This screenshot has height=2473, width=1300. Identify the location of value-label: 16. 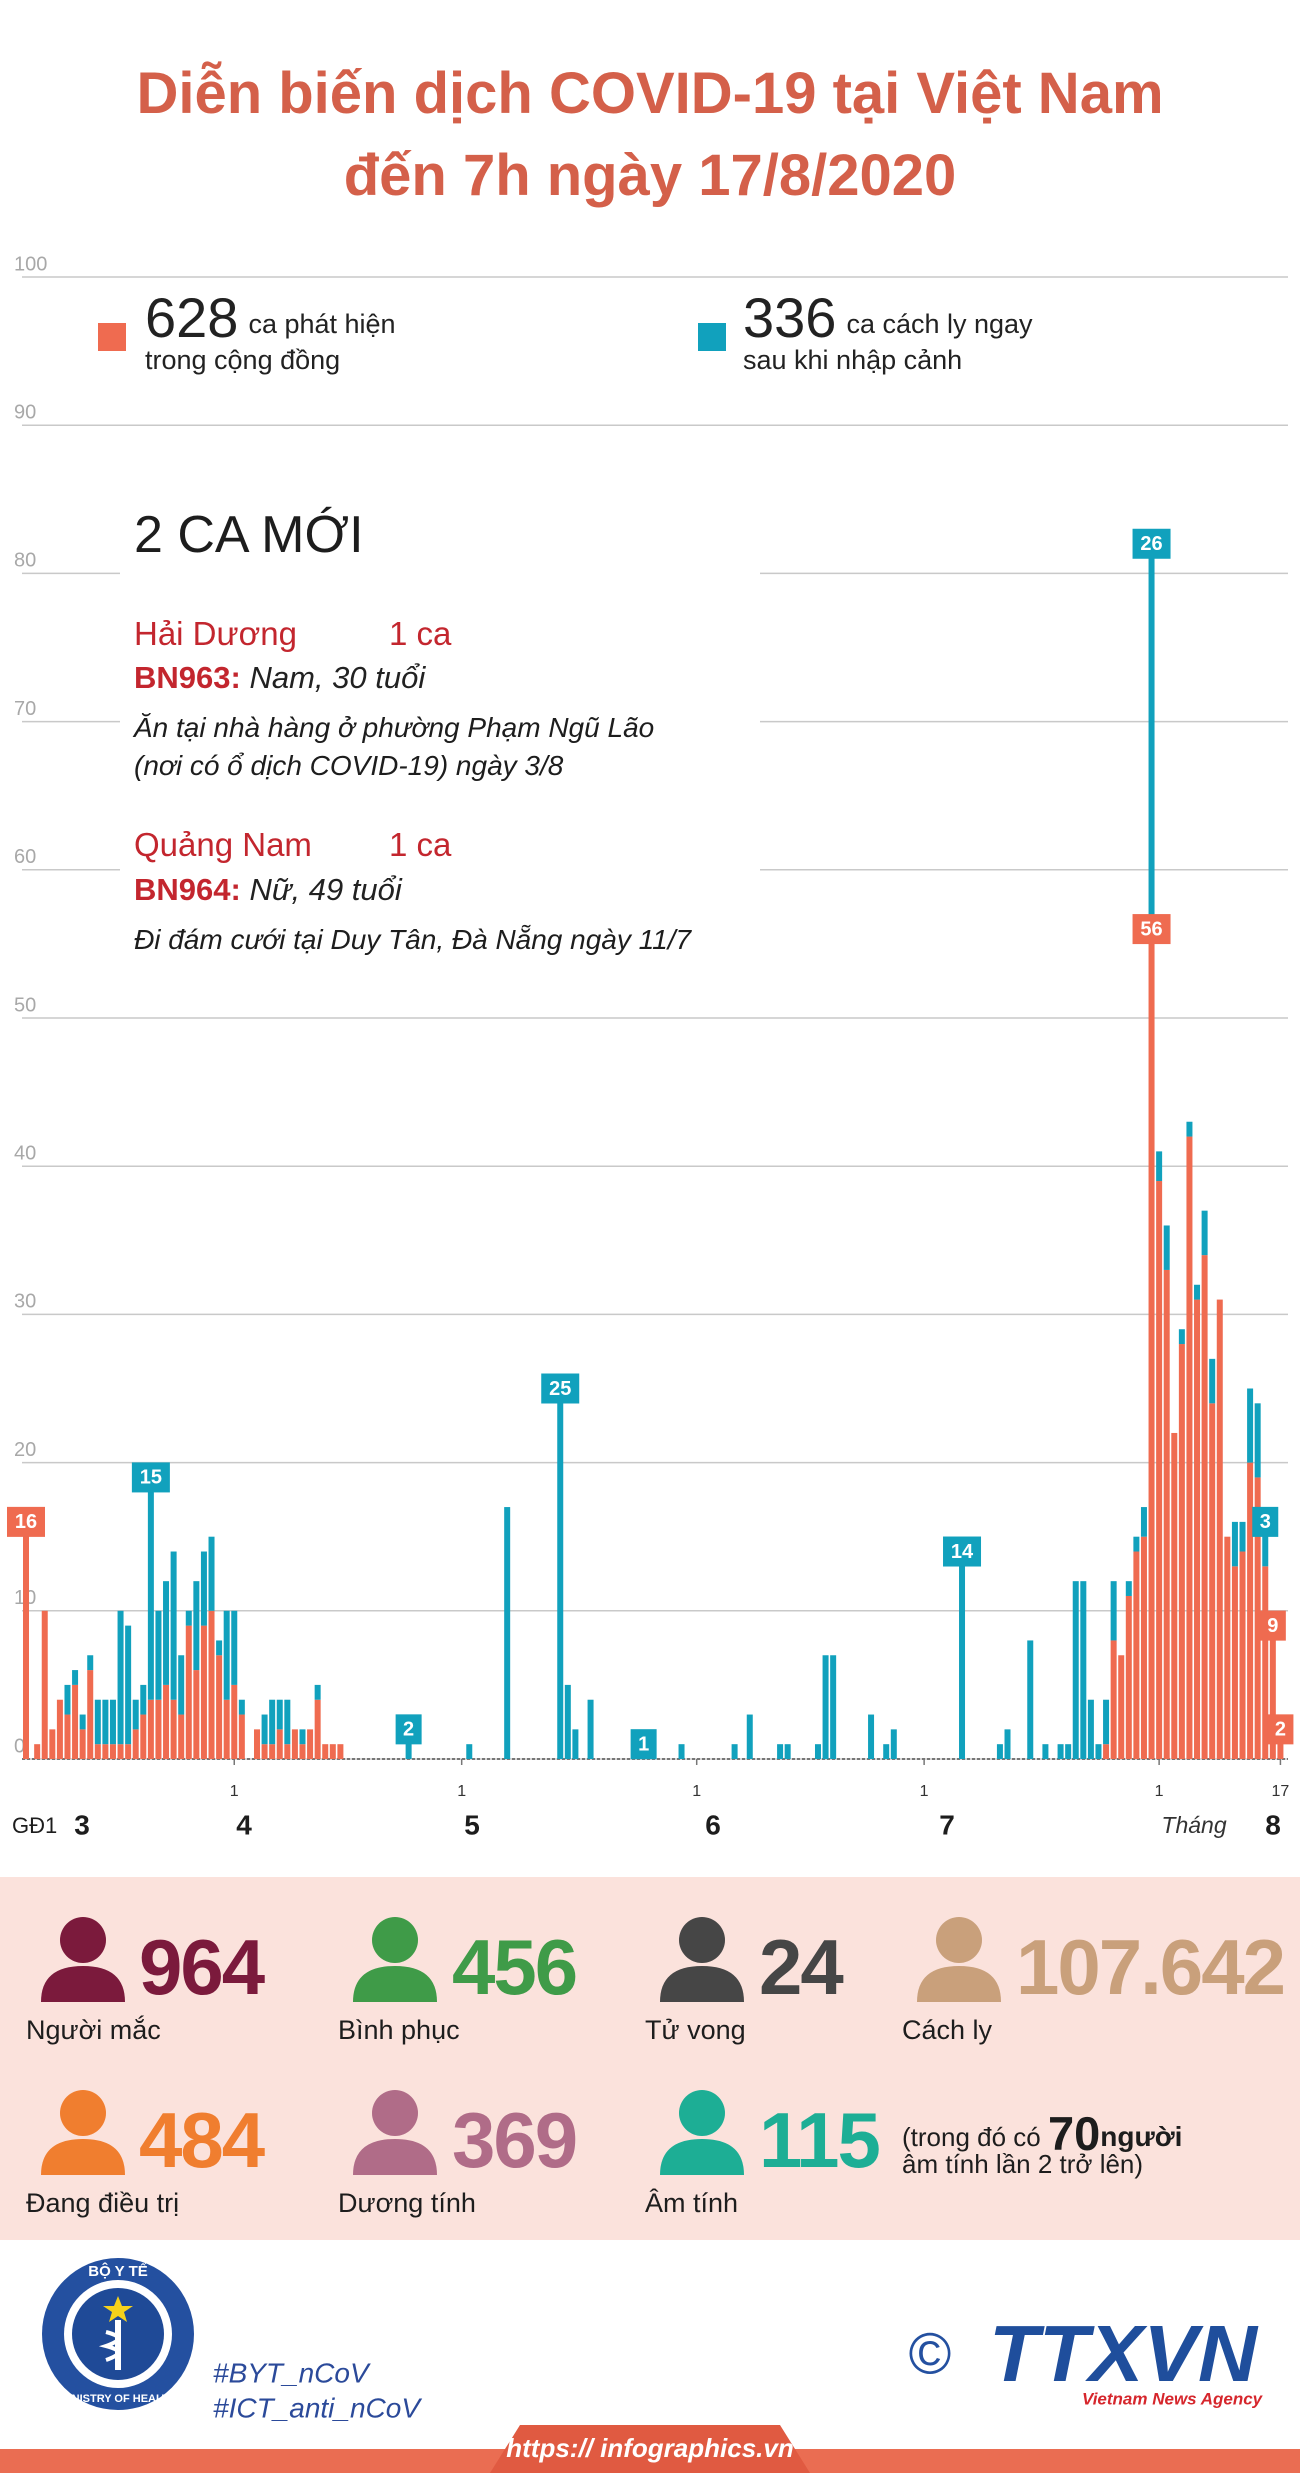
(26, 1522).